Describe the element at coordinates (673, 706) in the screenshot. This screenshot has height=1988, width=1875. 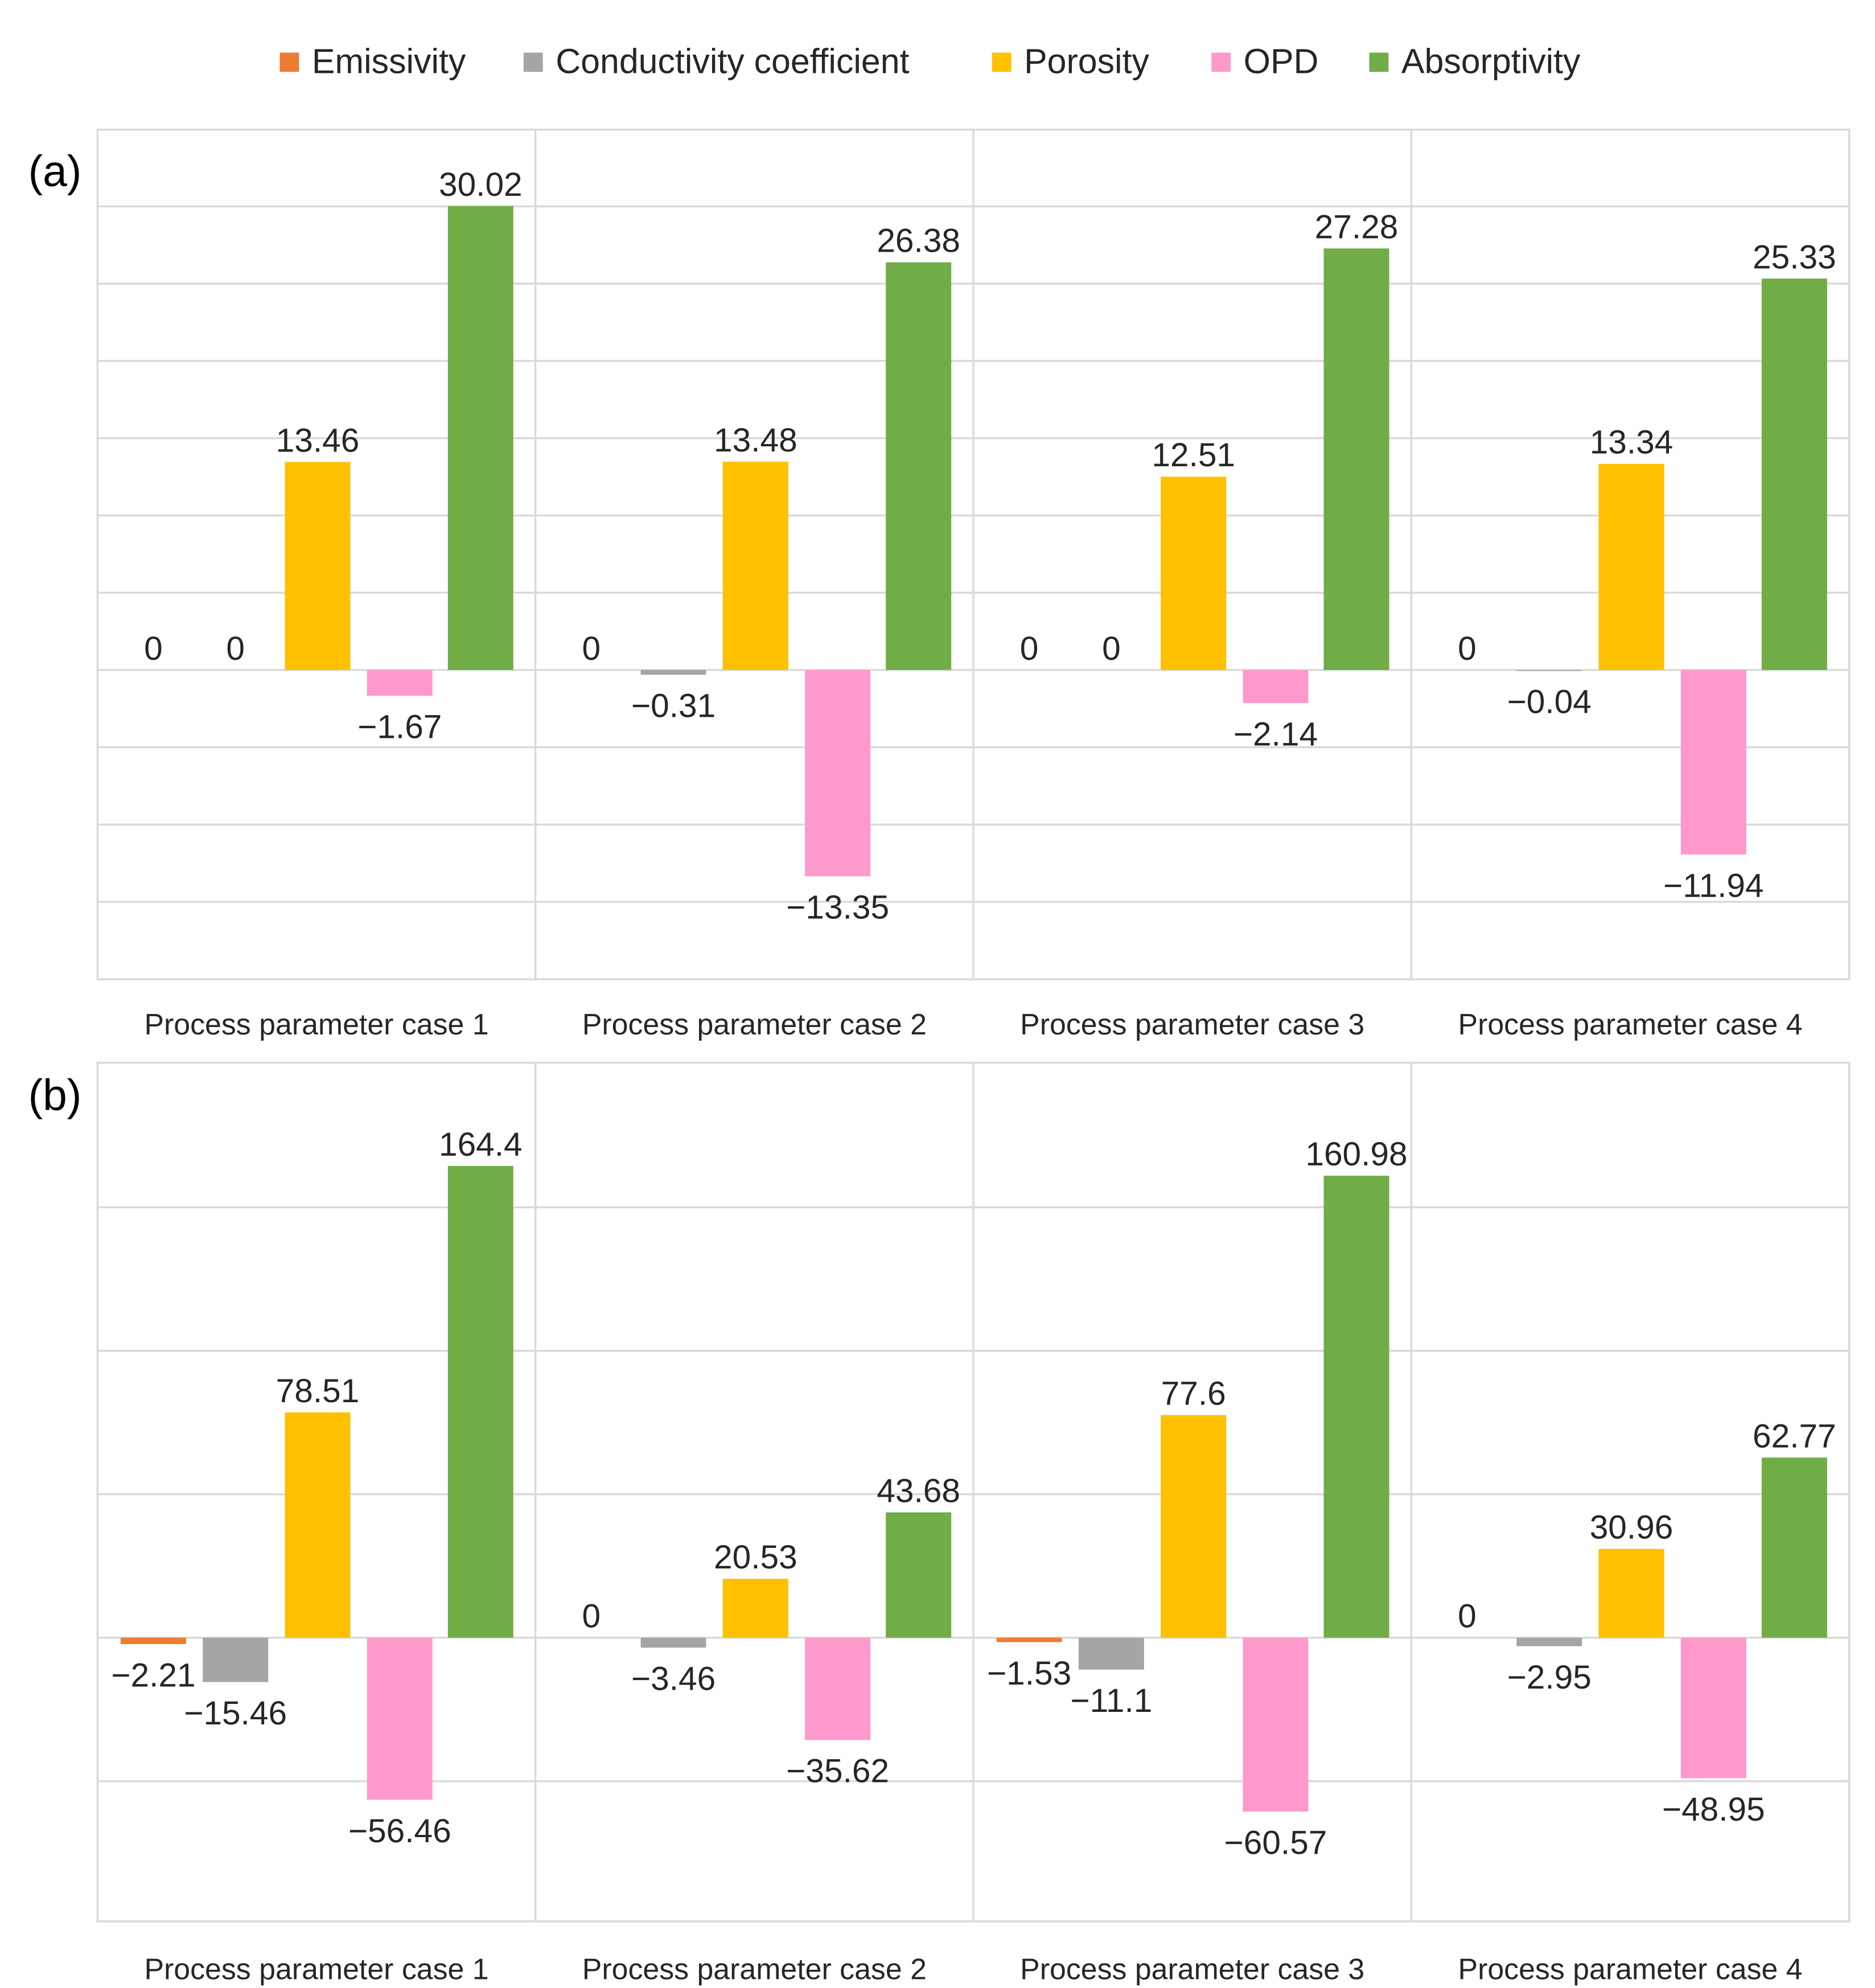
I see `data-label: −0.31` at that location.